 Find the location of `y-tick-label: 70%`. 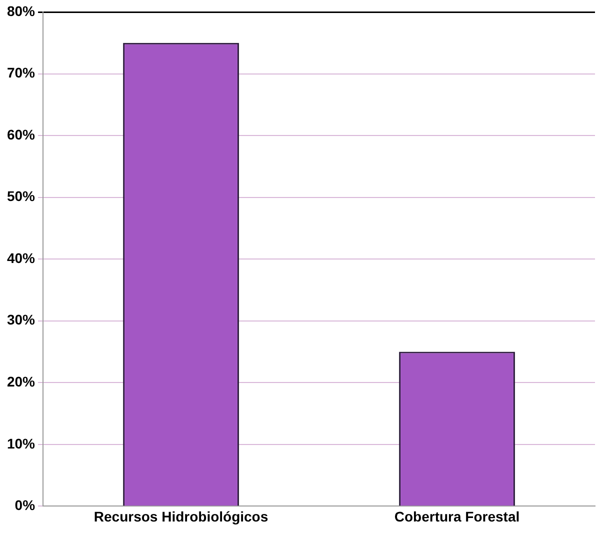

y-tick-label: 70% is located at coordinates (21, 72).